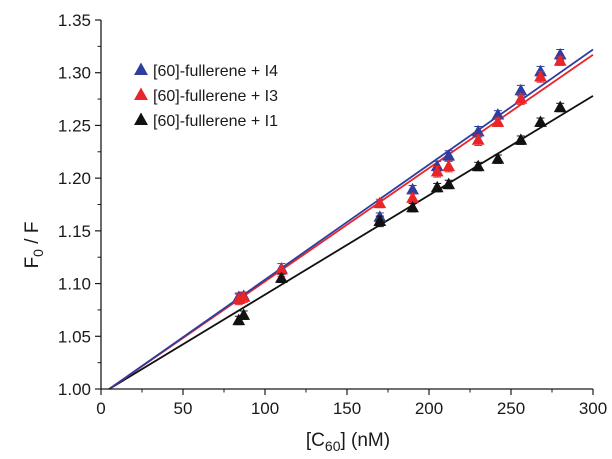  I want to click on x-tick-label: 300, so click(593, 408).